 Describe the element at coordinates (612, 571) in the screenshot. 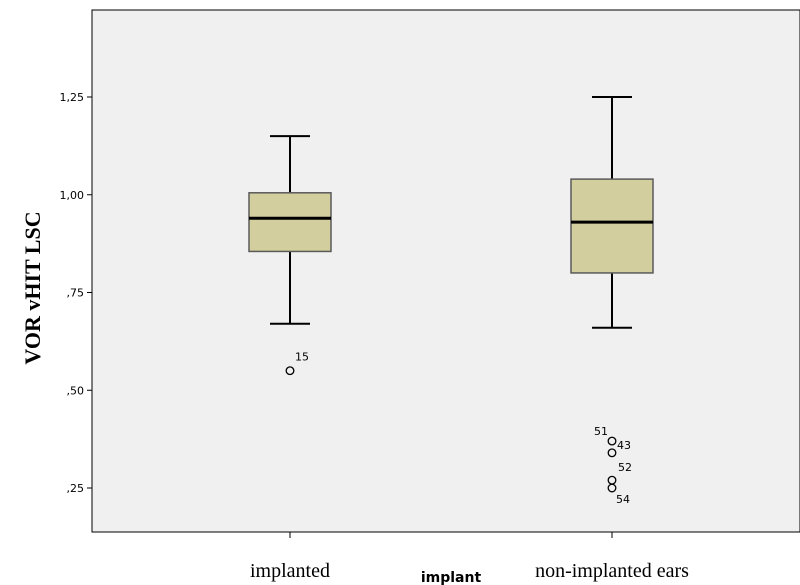

I see `x-tick-label: non-implanted ears` at that location.